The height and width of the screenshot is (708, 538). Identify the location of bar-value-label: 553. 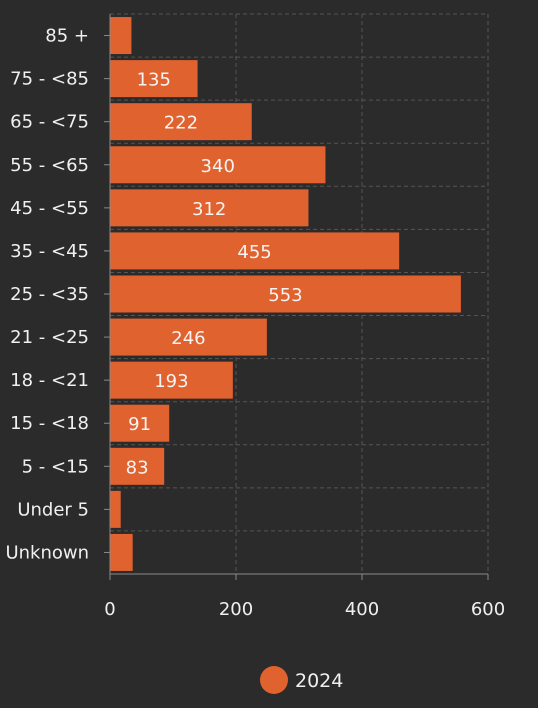
(285, 295).